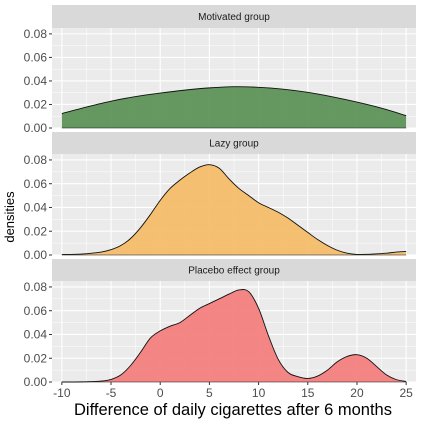 This screenshot has height=423, width=423. Describe the element at coordinates (209, 393) in the screenshot. I see `x-tick-label: 5` at that location.